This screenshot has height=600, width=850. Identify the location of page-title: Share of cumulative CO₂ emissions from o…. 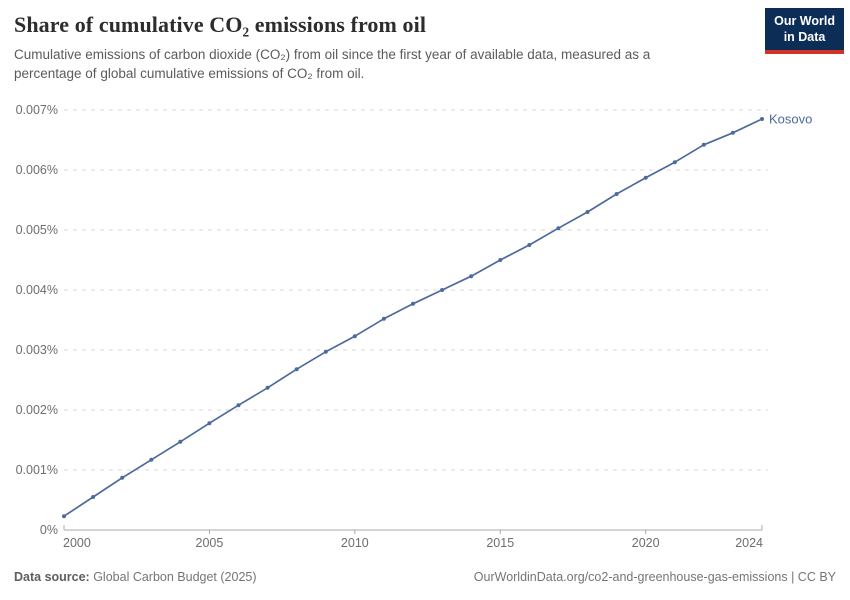
(220, 24).